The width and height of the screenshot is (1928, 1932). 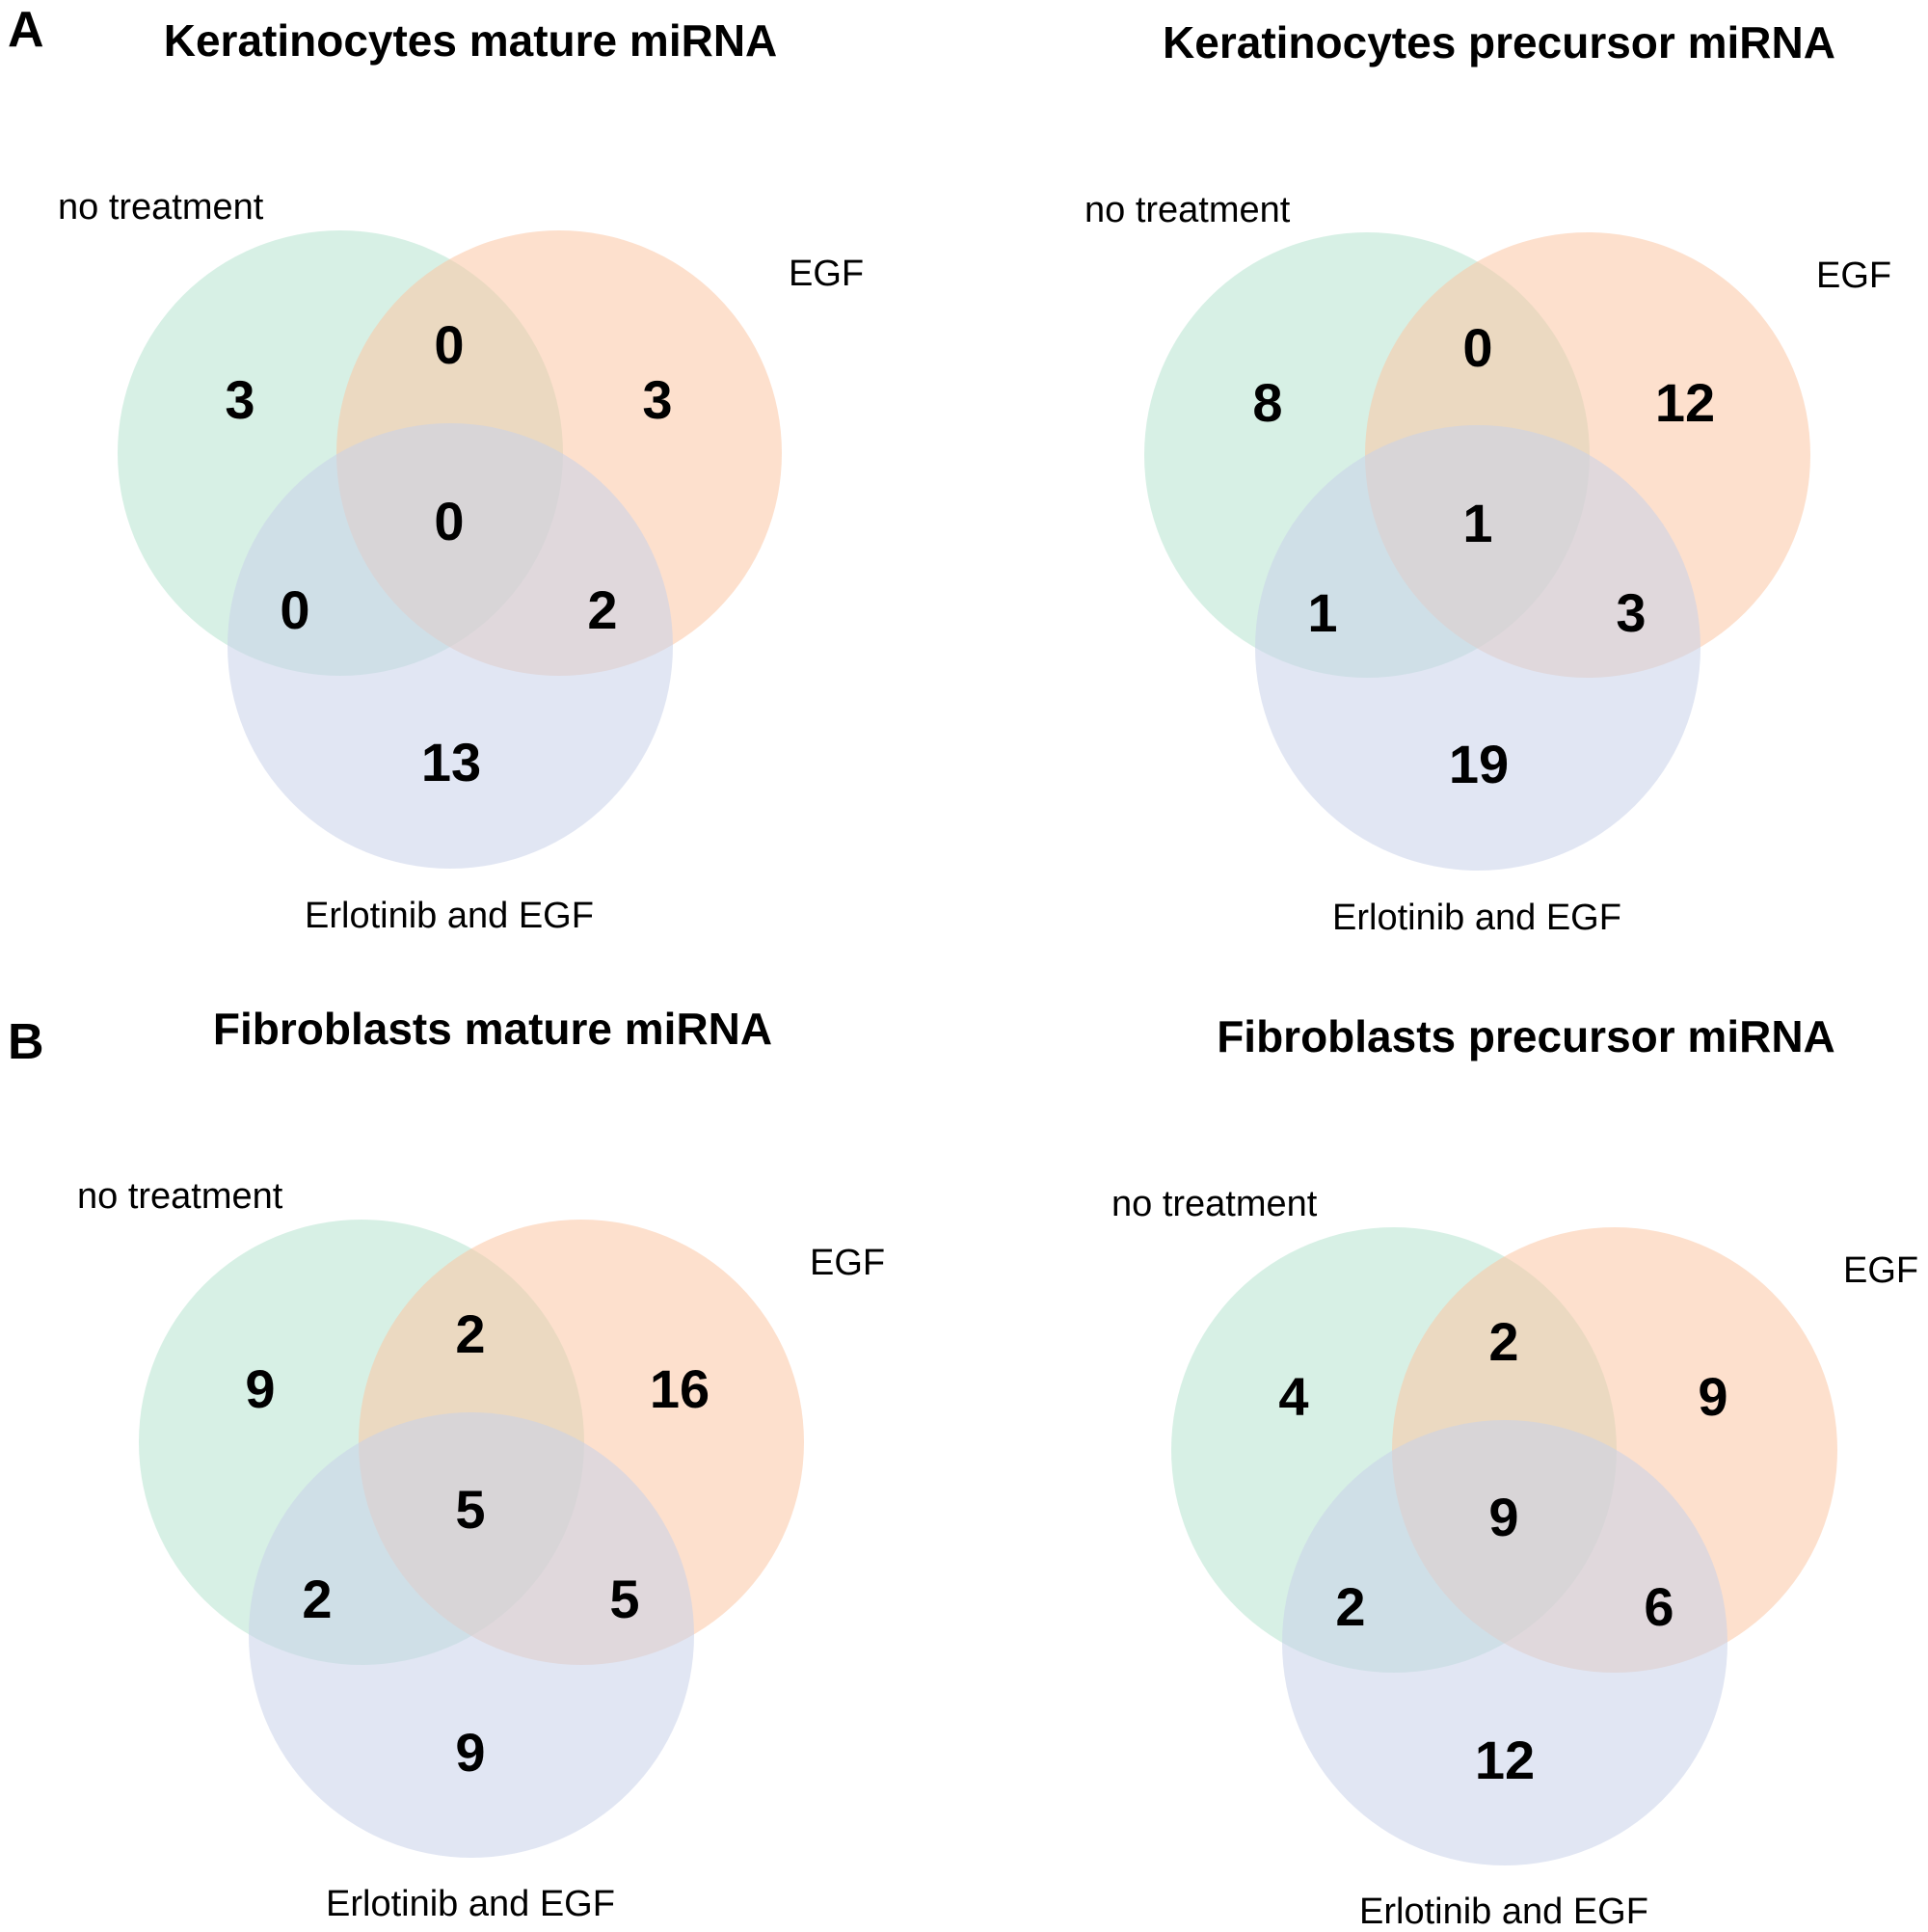 I want to click on count-all-three: 1, so click(x=1477, y=523).